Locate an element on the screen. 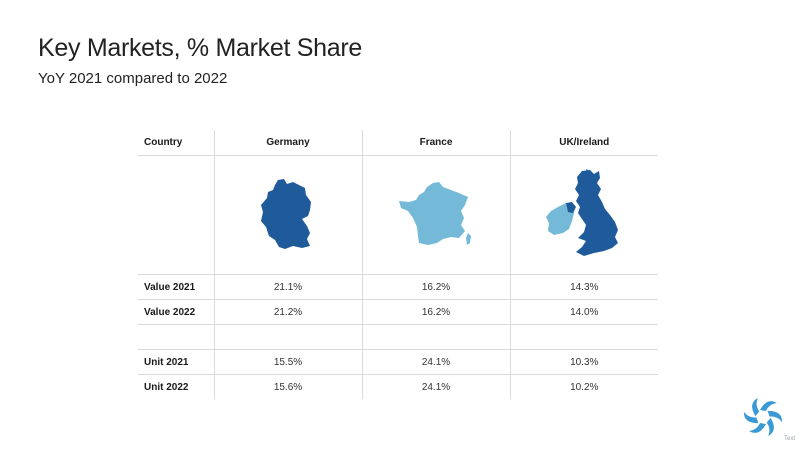 The width and height of the screenshot is (800, 450). page-title: Key Markets, % Market Share is located at coordinates (200, 48).